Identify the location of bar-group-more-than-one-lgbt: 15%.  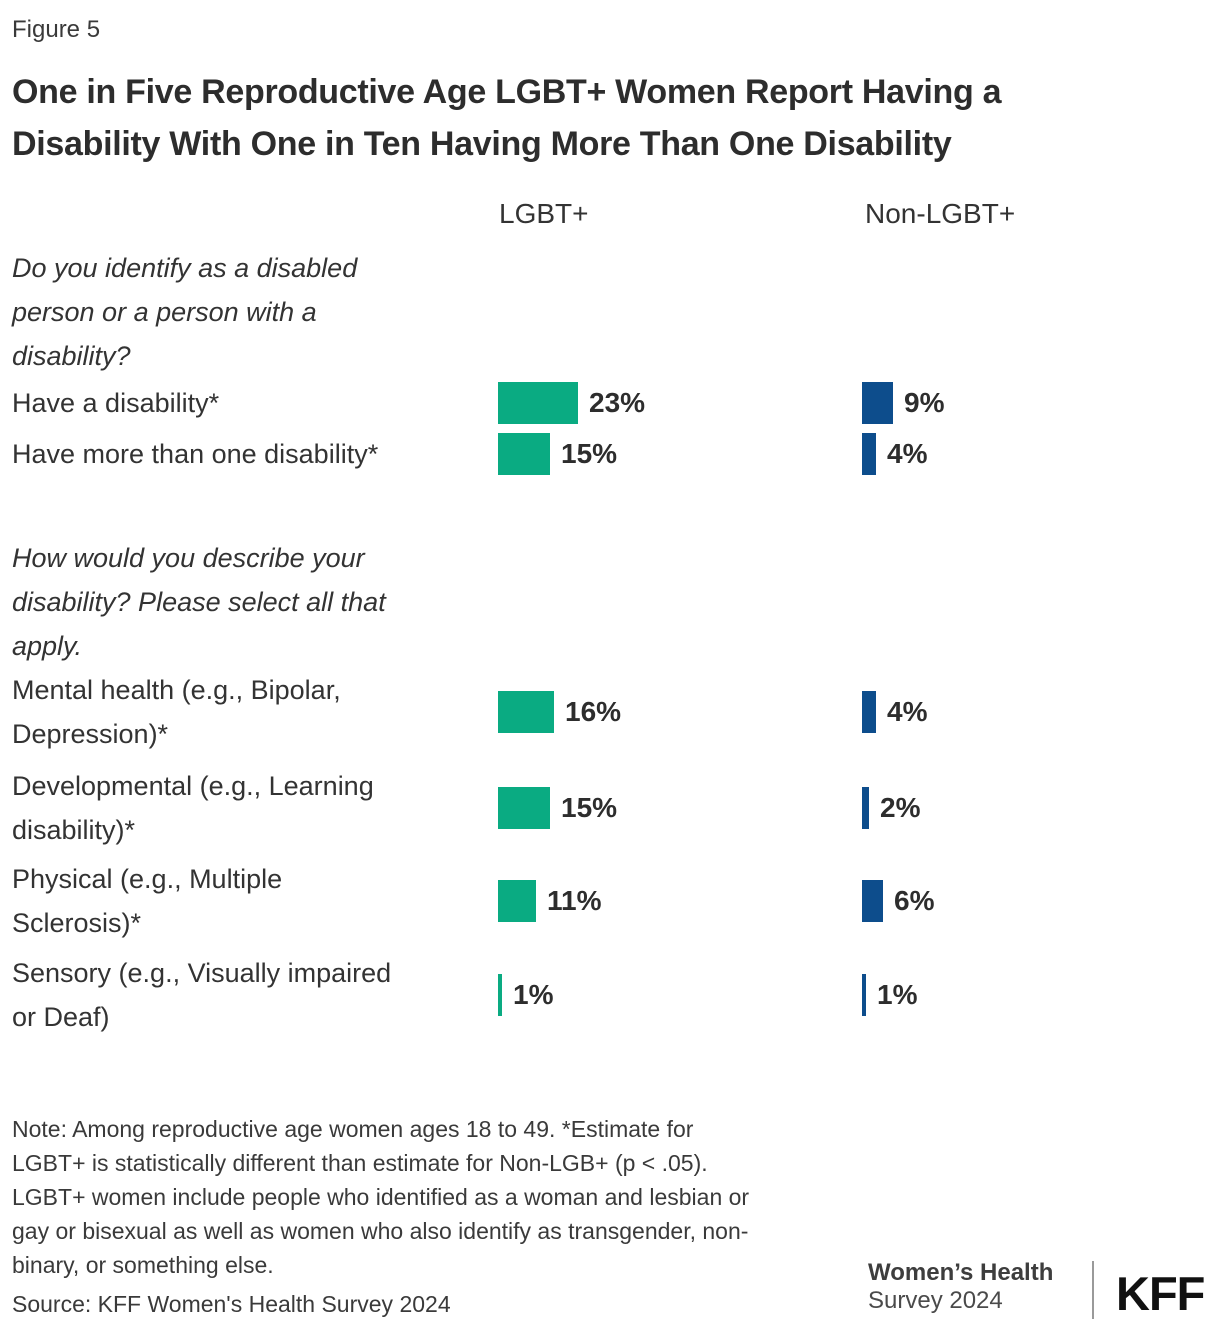
(557, 454).